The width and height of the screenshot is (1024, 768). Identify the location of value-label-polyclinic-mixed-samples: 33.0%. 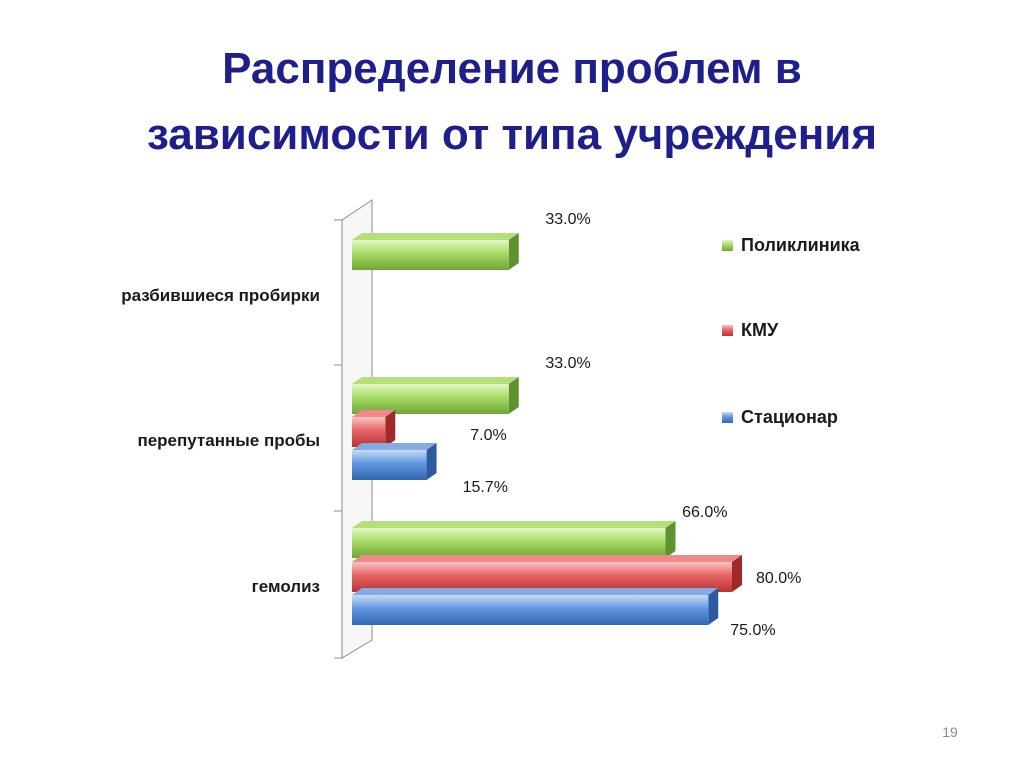
(567, 363).